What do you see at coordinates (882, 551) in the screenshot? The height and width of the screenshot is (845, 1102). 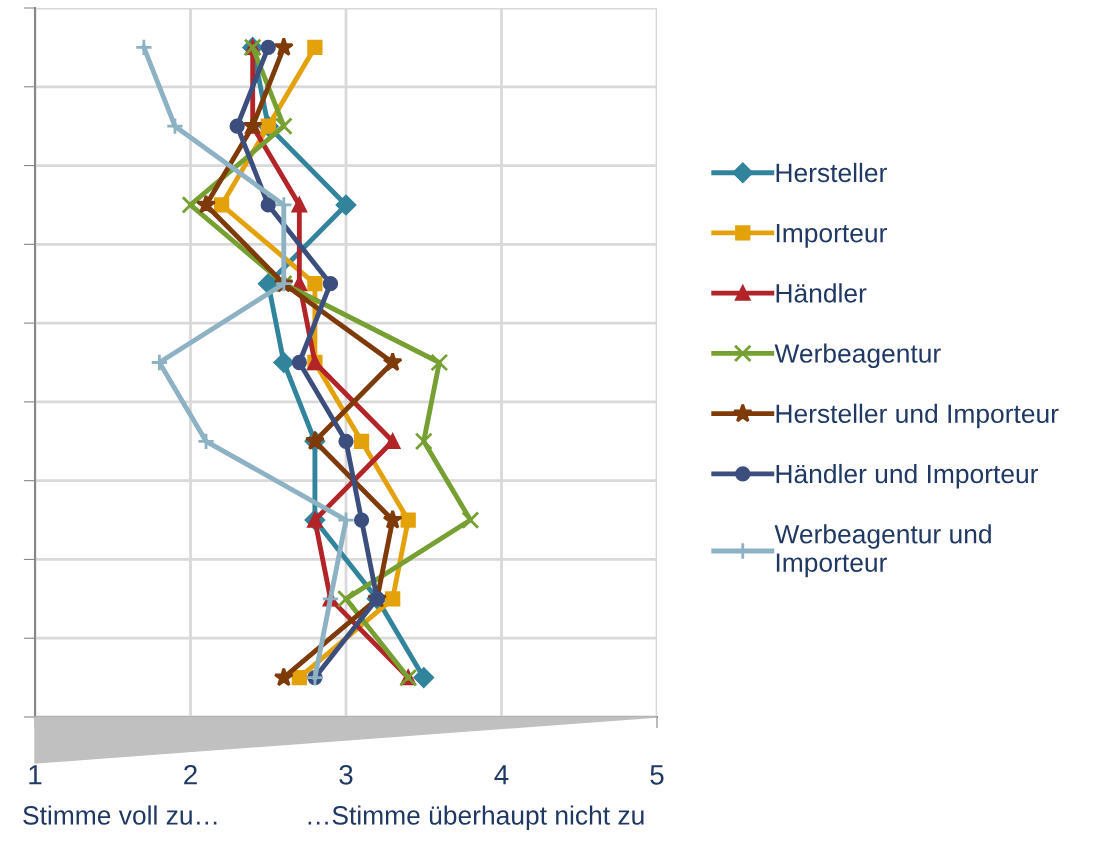 I see `legend-label: Werbeagentur und Importeur` at bounding box center [882, 551].